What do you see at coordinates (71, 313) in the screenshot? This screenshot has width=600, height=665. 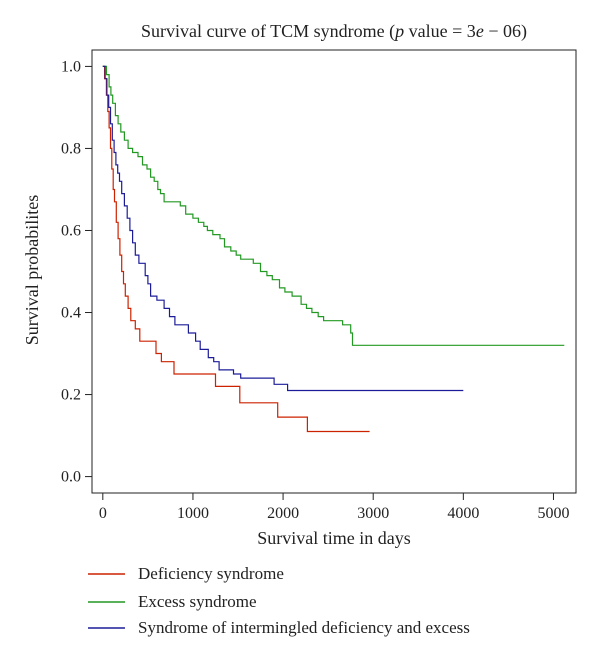 I see `y-tick-label: 0.4` at bounding box center [71, 313].